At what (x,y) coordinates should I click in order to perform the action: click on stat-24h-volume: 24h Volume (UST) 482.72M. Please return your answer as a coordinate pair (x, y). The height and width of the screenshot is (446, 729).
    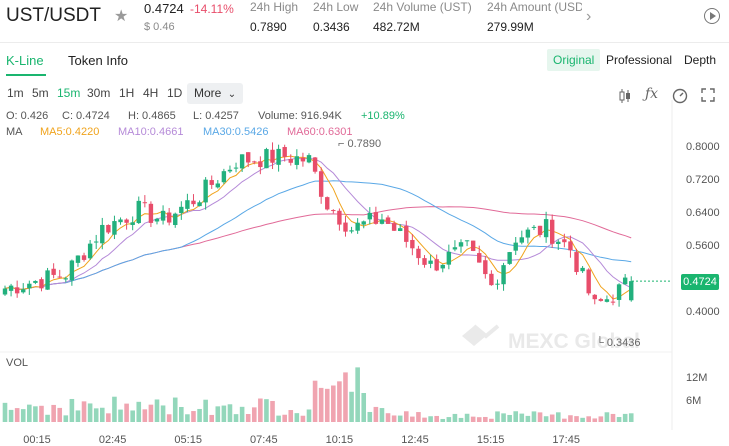
    Looking at the image, I should click on (422, 17).